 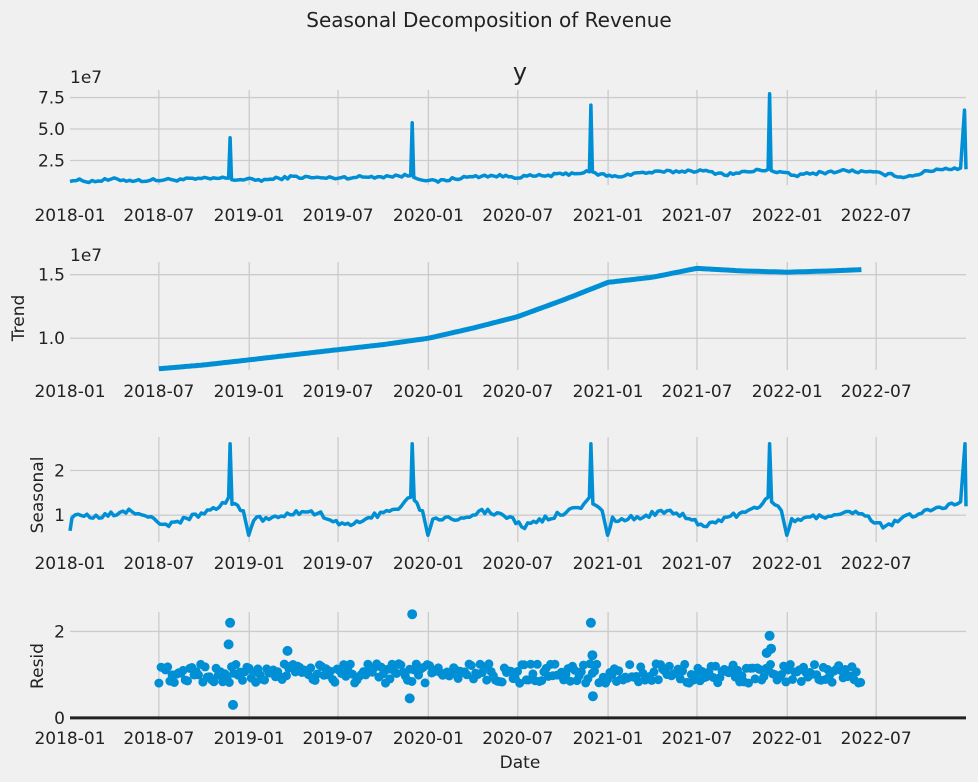 What do you see at coordinates (428, 392) in the screenshot?
I see `trend-x-tick-label: 2020-01` at bounding box center [428, 392].